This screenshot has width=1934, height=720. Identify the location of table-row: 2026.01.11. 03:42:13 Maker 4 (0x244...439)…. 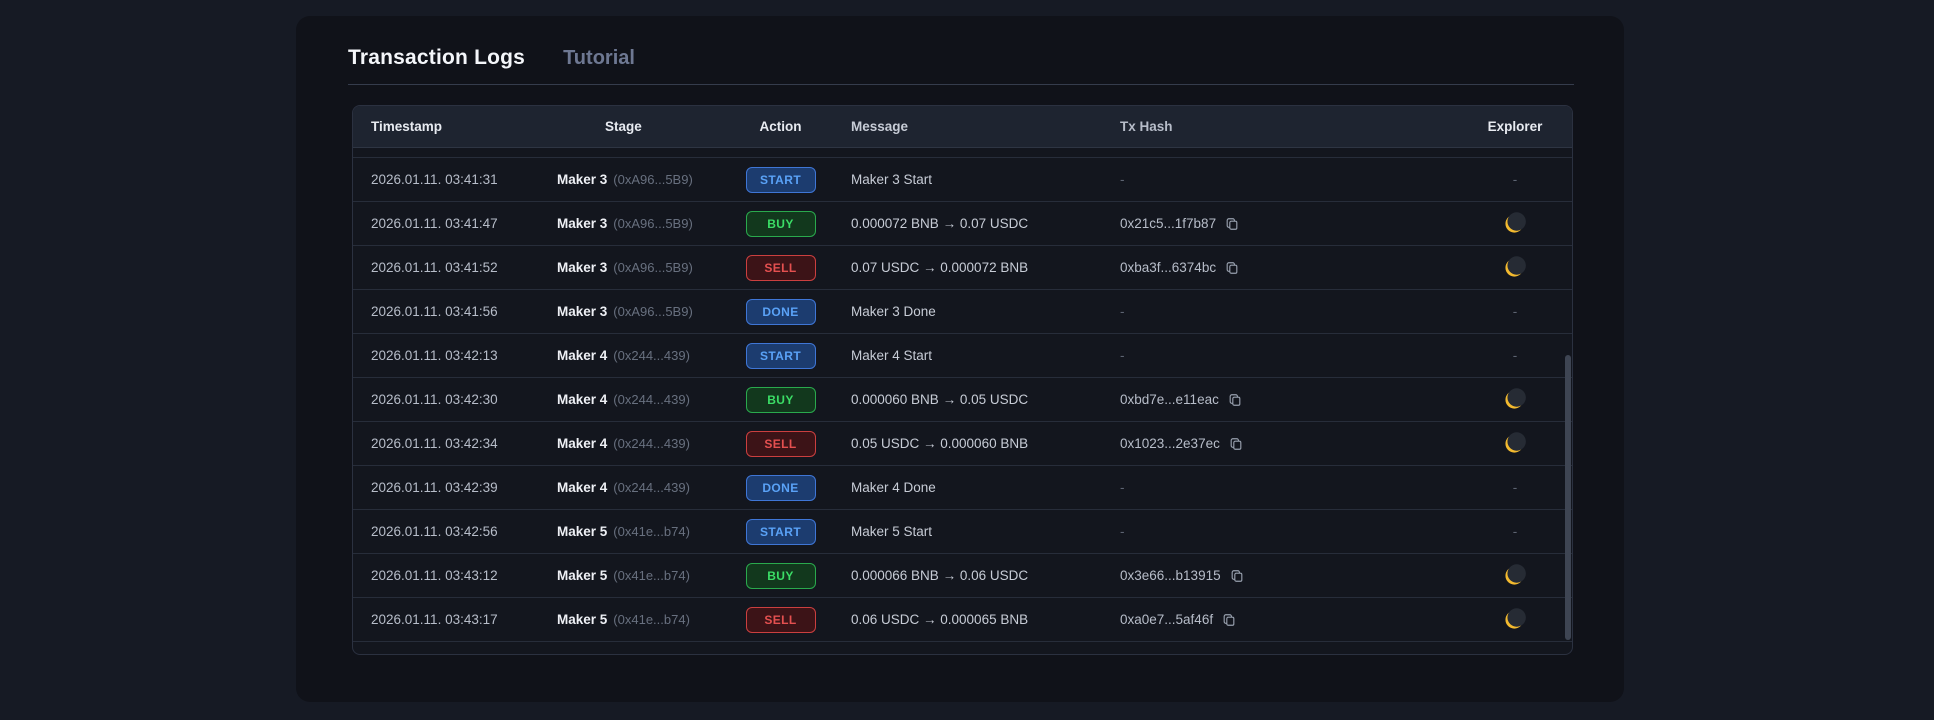
(962, 356).